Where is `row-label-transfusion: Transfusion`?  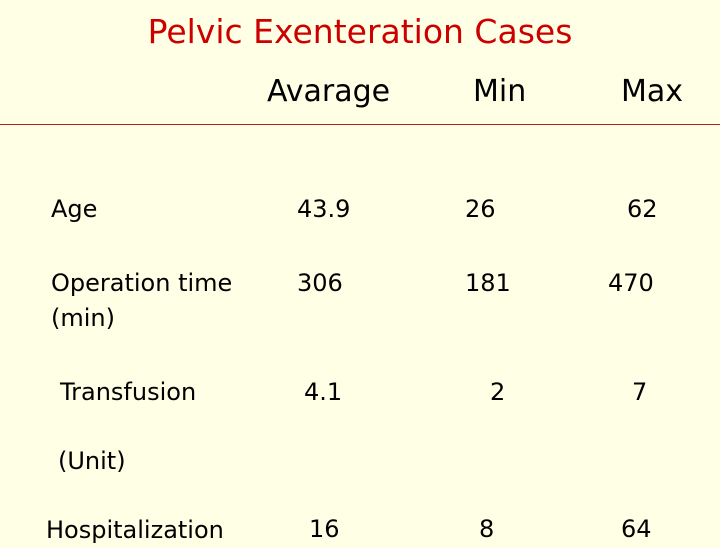 row-label-transfusion: Transfusion is located at coordinates (128, 392).